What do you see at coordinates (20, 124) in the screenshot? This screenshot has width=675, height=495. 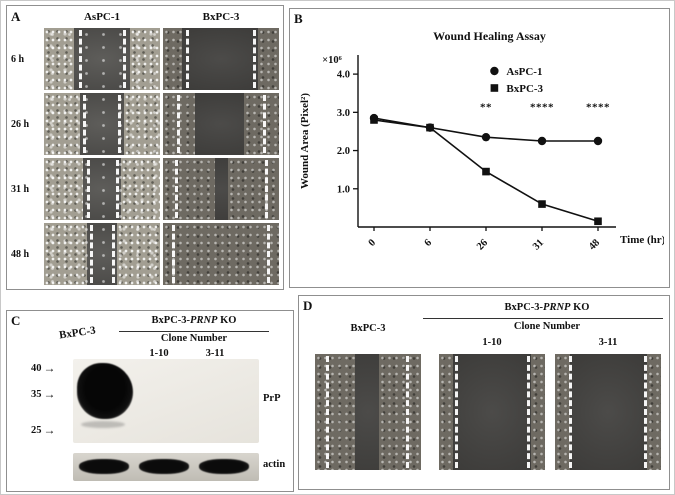 I see `row-label-26h: 26 h` at bounding box center [20, 124].